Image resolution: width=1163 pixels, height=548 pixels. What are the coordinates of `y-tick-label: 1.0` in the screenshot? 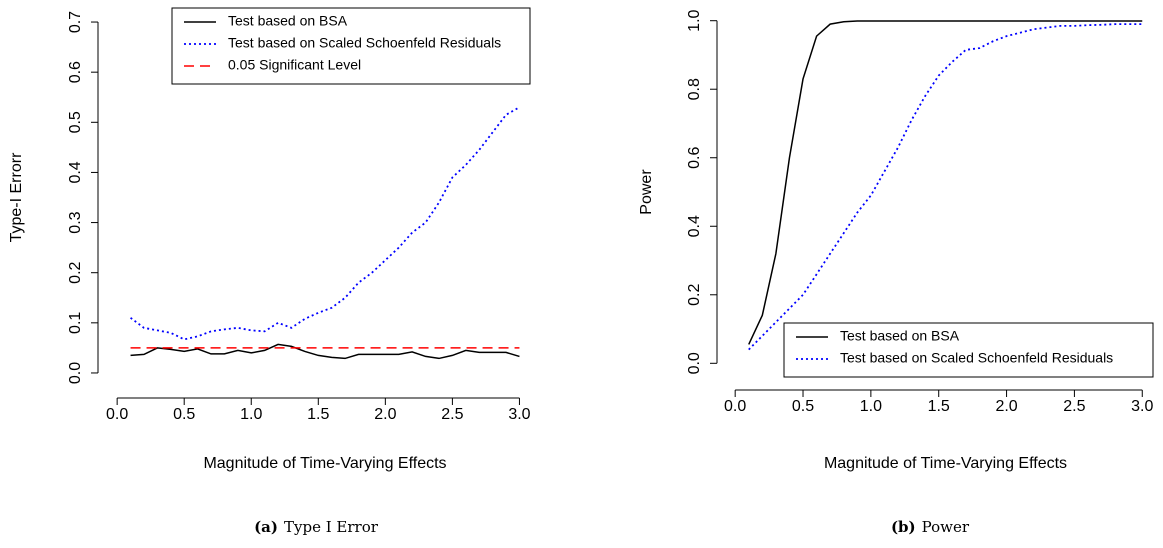 It's located at (694, 20).